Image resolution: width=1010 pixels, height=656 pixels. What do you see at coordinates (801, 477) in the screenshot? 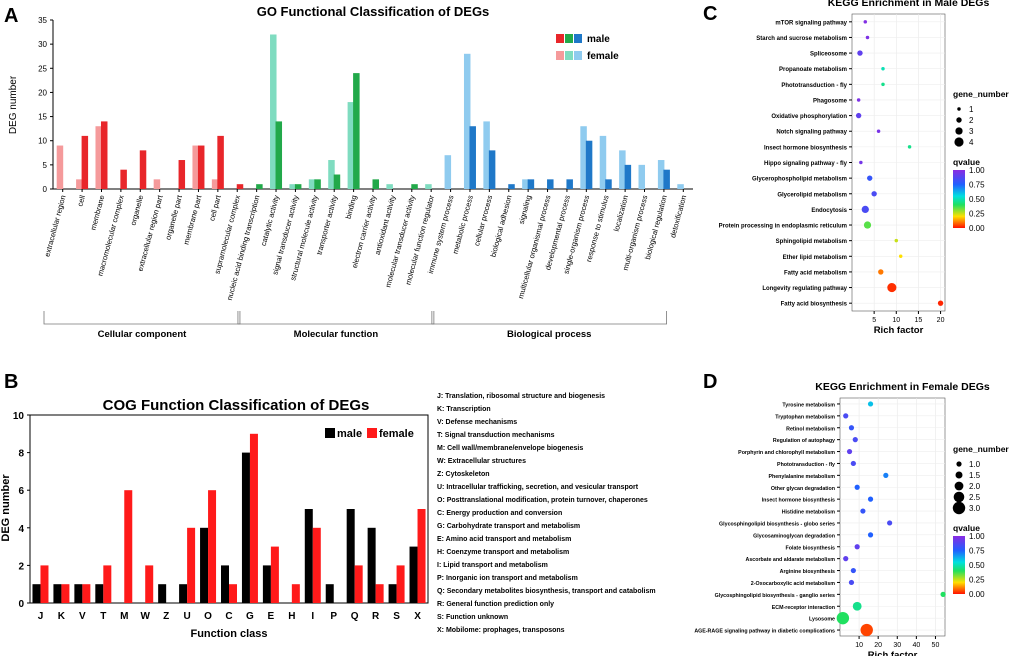
I see `pathway-label: Phenylalanine metabolism` at bounding box center [801, 477].